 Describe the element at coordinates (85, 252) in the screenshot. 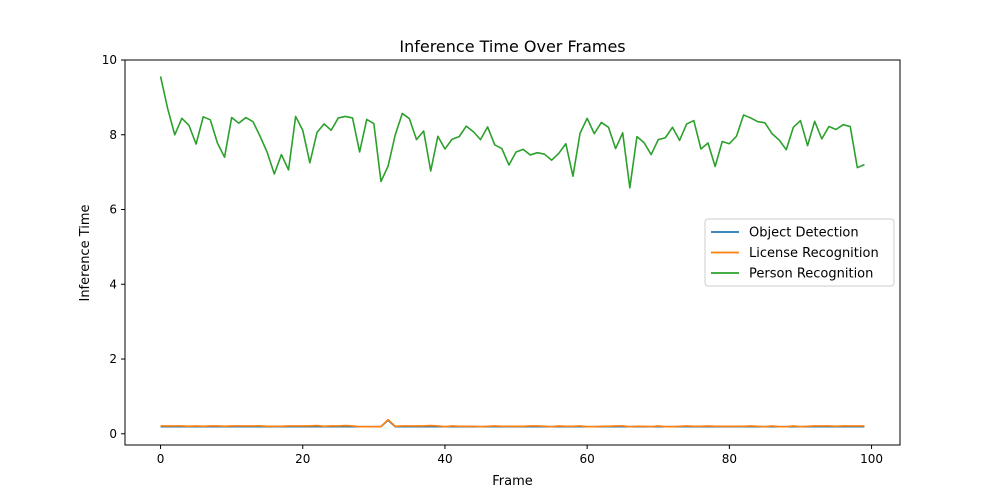

I see `y-axis-label: Inference Time` at that location.